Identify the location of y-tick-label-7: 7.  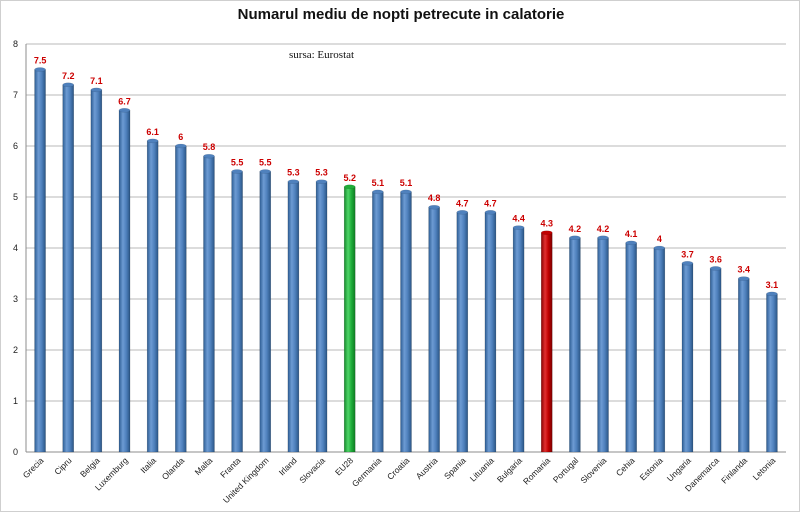
(15, 95).